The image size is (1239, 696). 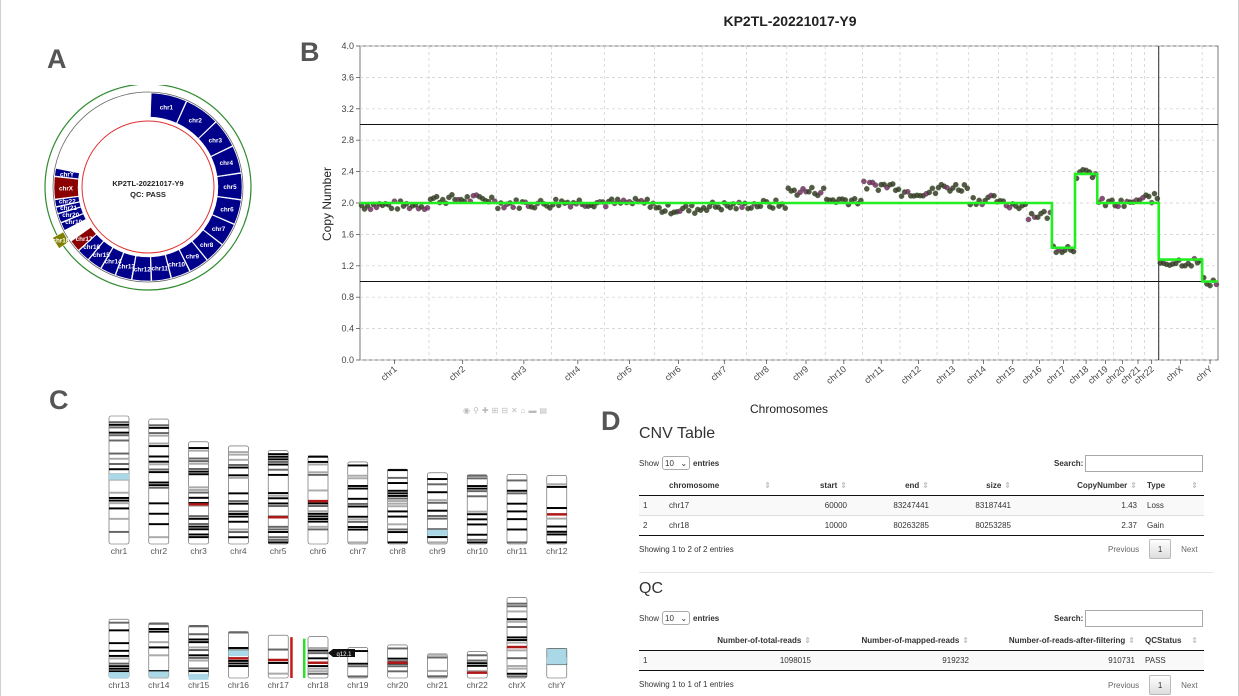 I want to click on pan-icon: ✚, so click(x=485, y=410).